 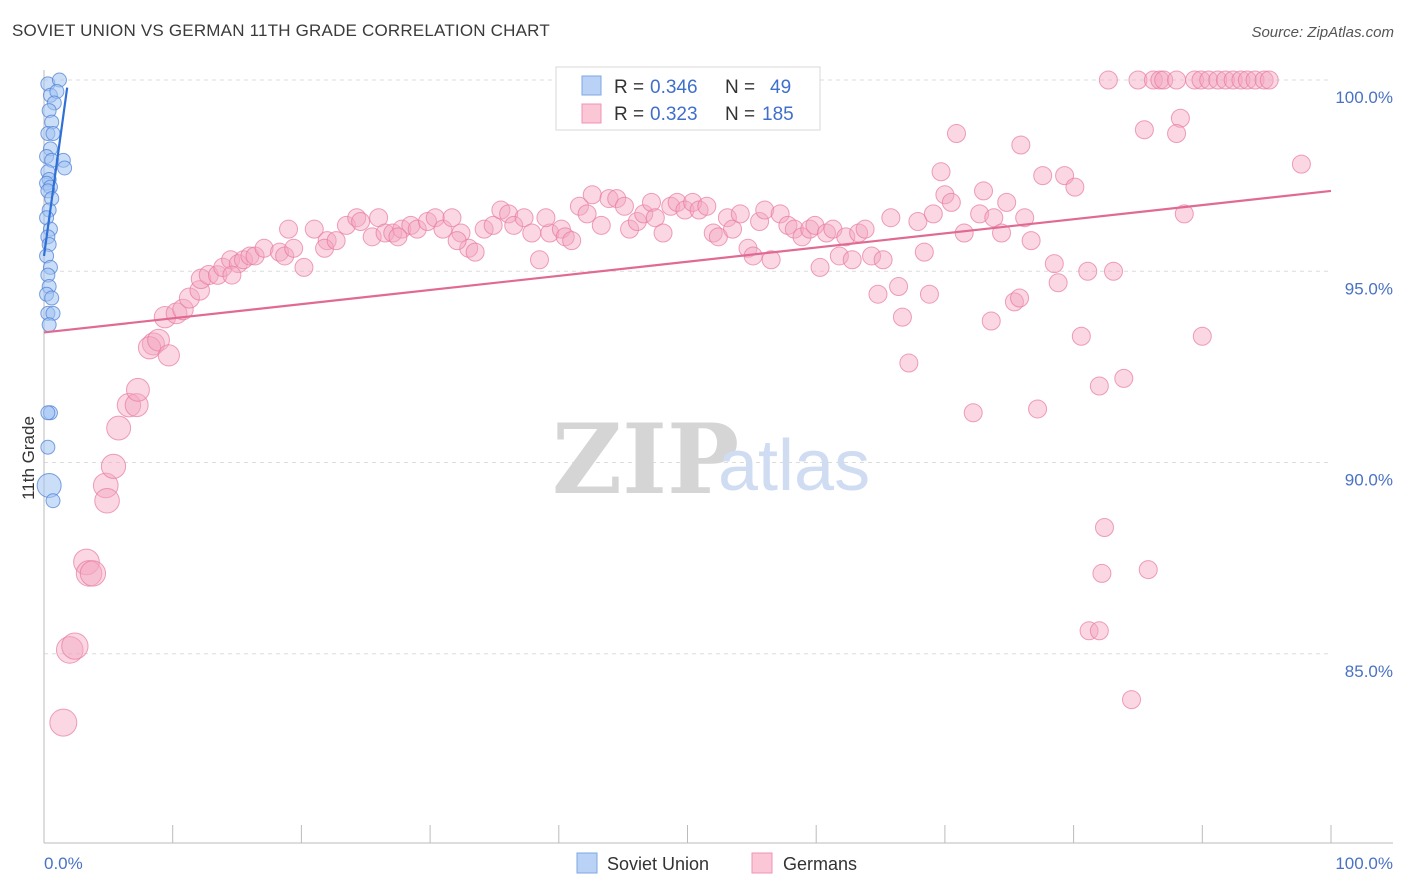 I want to click on y-tick-label-2: 90.0%, so click(x=1369, y=480).